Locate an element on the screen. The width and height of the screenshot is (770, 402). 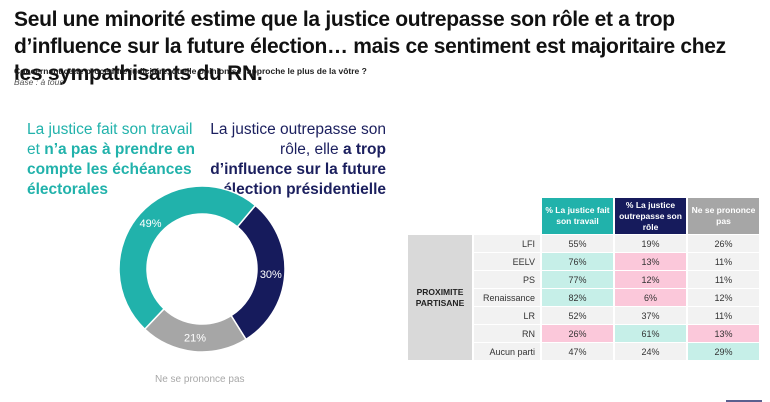
table-row-party-1: EELV is located at coordinates (507, 261).